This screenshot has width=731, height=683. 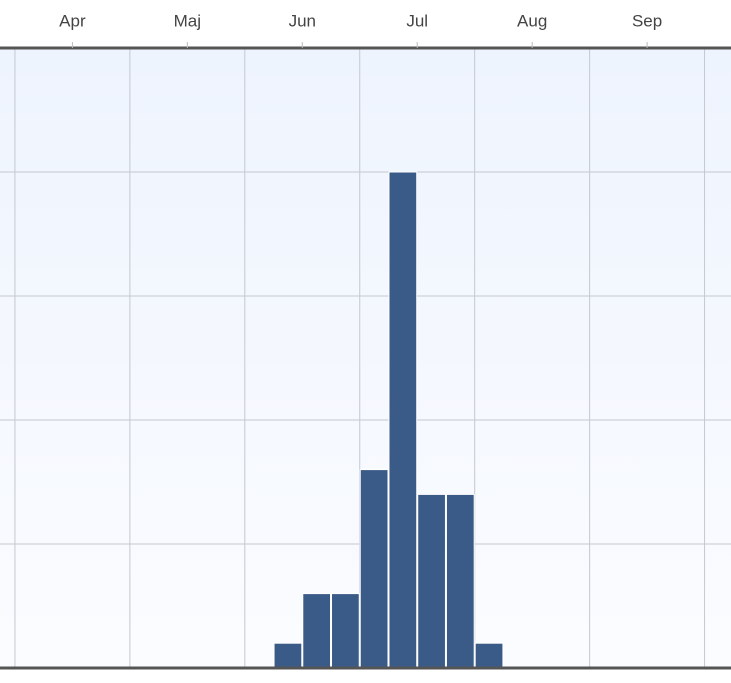 What do you see at coordinates (532, 20) in the screenshot?
I see `x-tick-label: Aug` at bounding box center [532, 20].